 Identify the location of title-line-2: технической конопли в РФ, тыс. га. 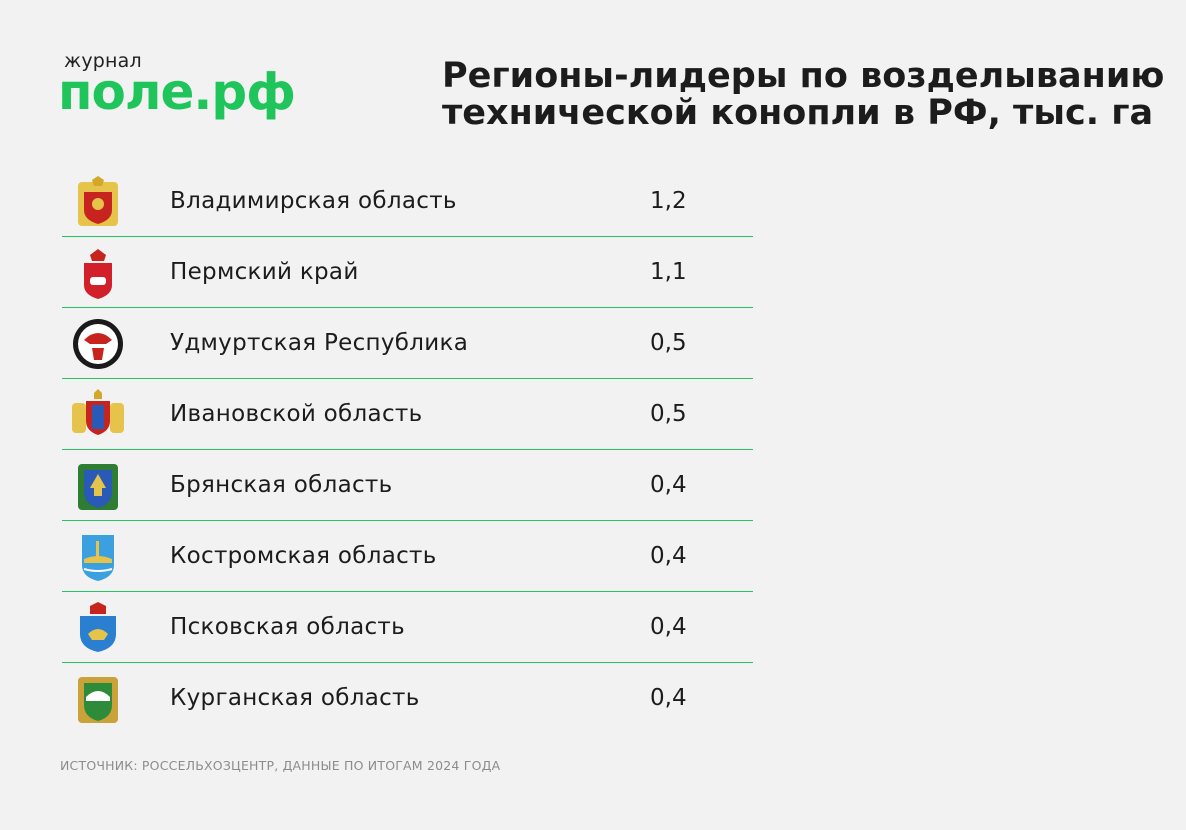
(798, 113).